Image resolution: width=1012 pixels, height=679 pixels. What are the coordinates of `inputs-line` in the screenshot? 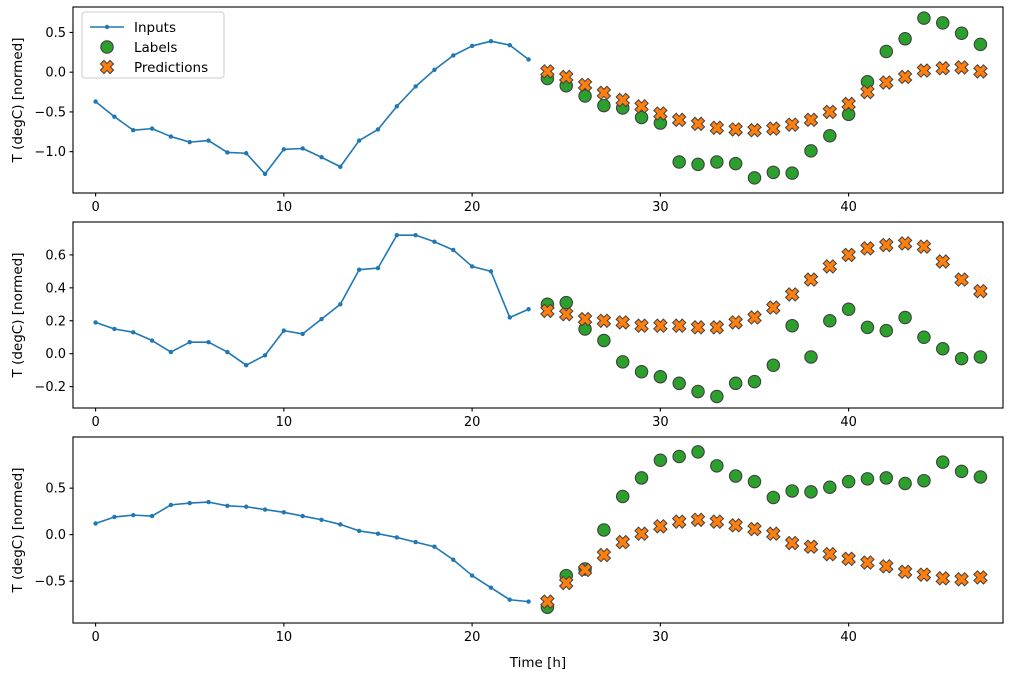 It's located at (312, 300).